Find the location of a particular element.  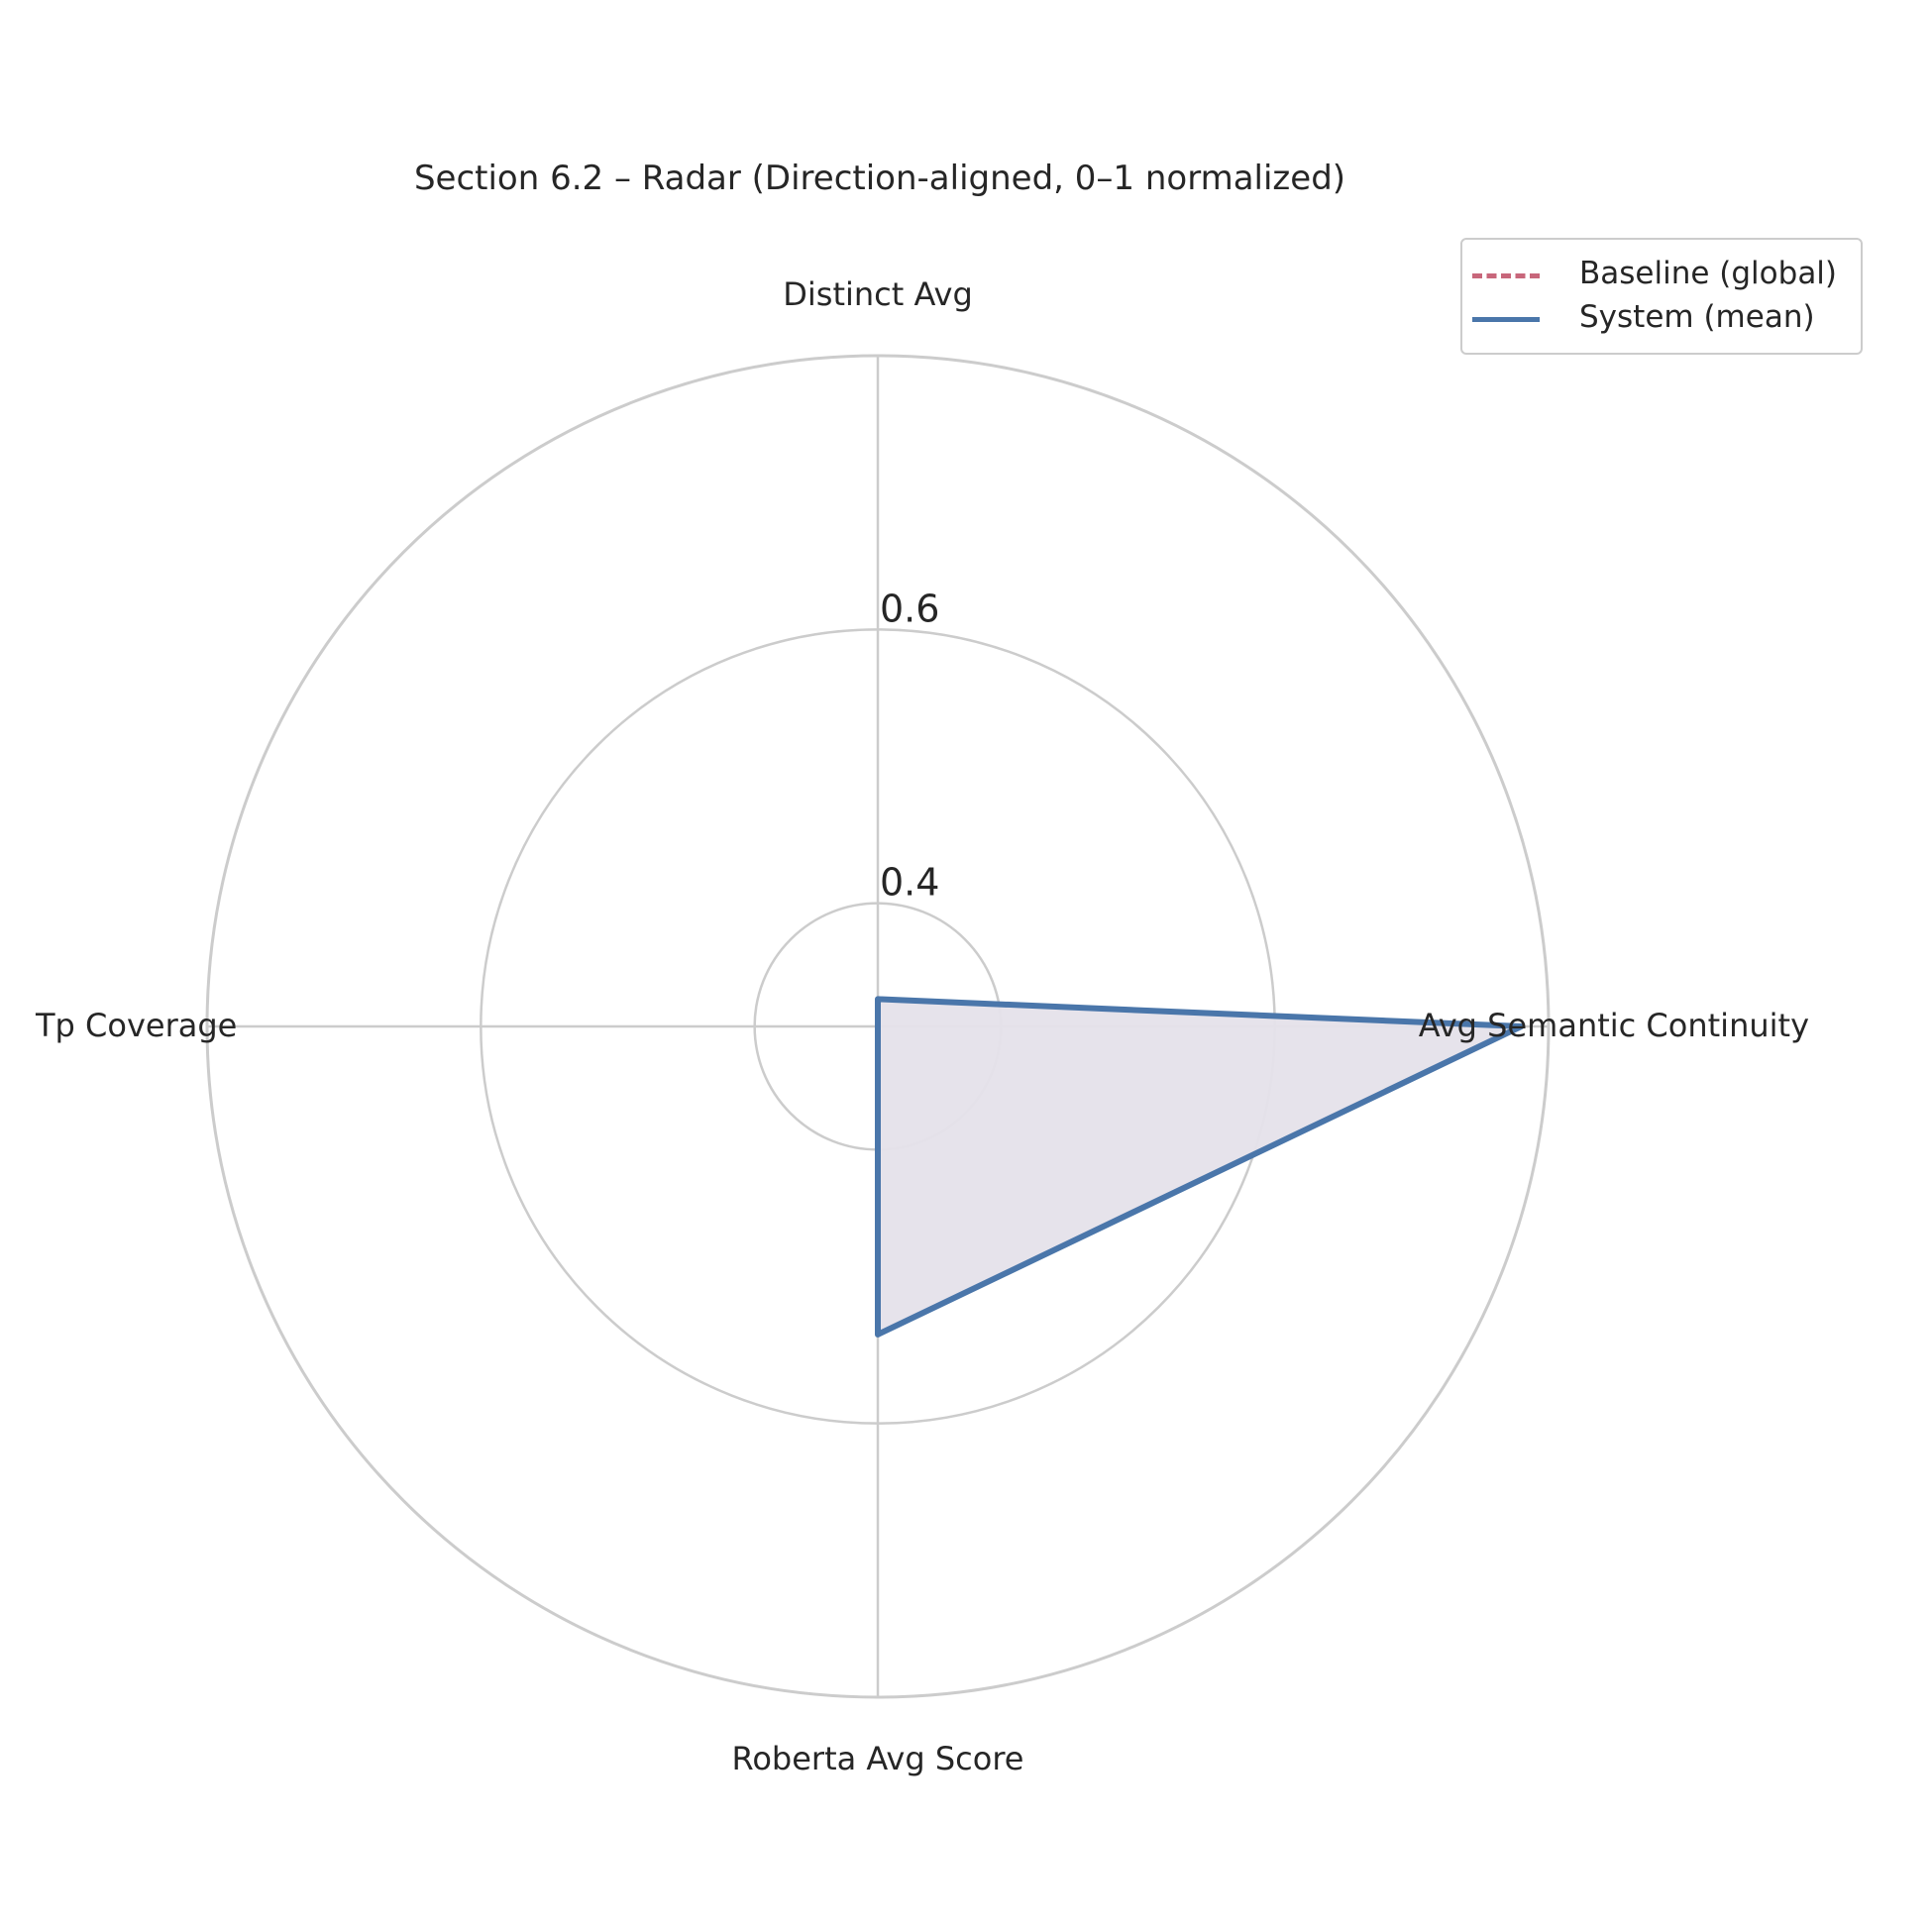

axis-label: Roberta Avg Score is located at coordinates (878, 1758).